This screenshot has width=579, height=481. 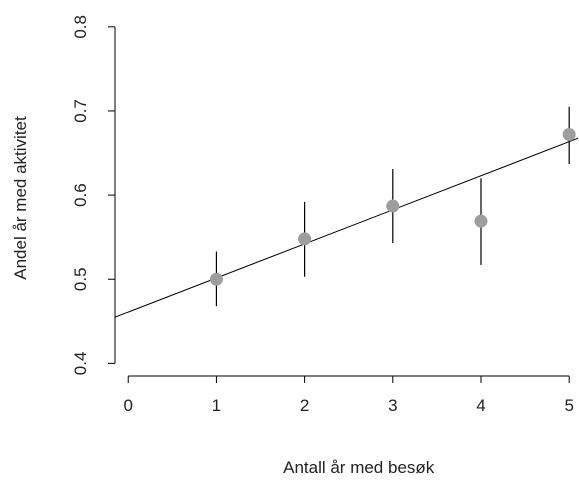 I want to click on y-tick-label: 0.5, so click(x=80, y=279).